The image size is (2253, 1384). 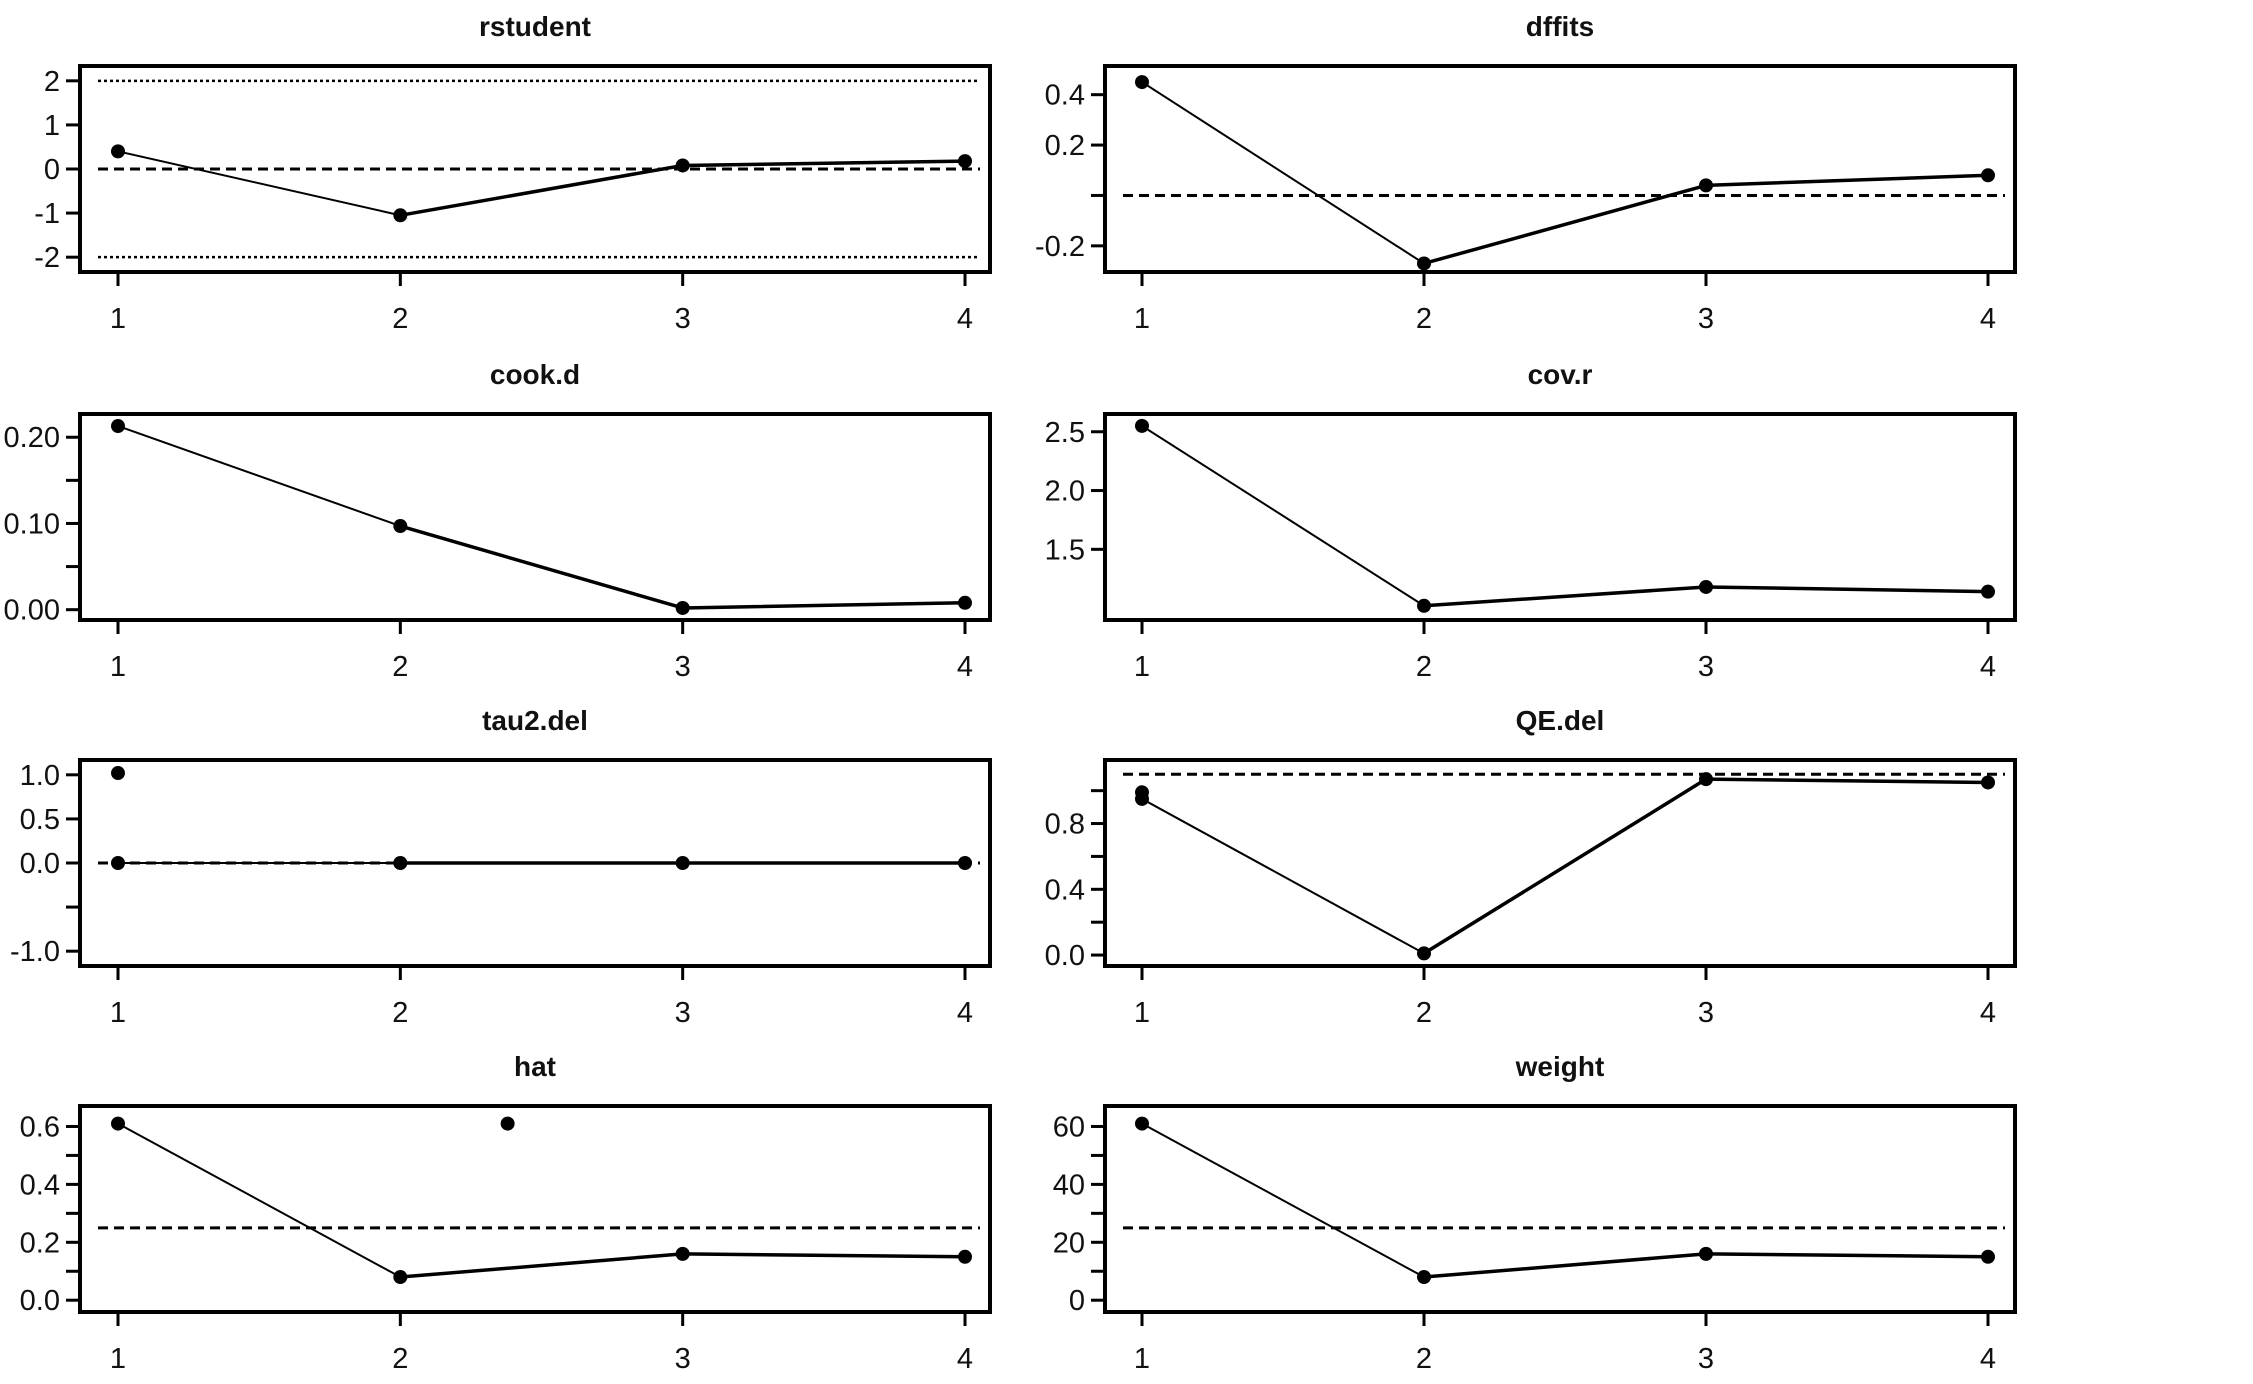 I want to click on panel-title: rstudent, so click(x=535, y=26).